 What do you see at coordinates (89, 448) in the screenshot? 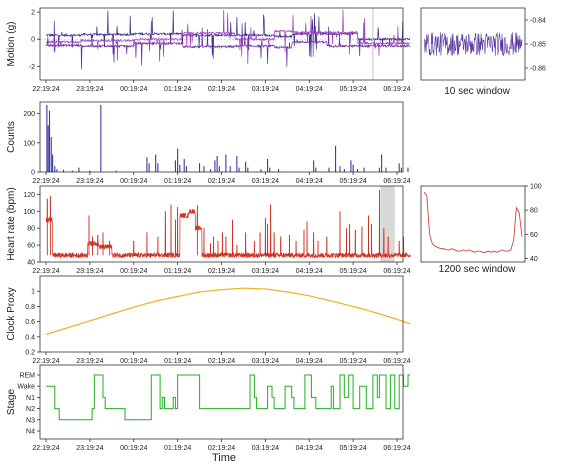
I see `stage-x-tick-label: 23:19:24` at bounding box center [89, 448].